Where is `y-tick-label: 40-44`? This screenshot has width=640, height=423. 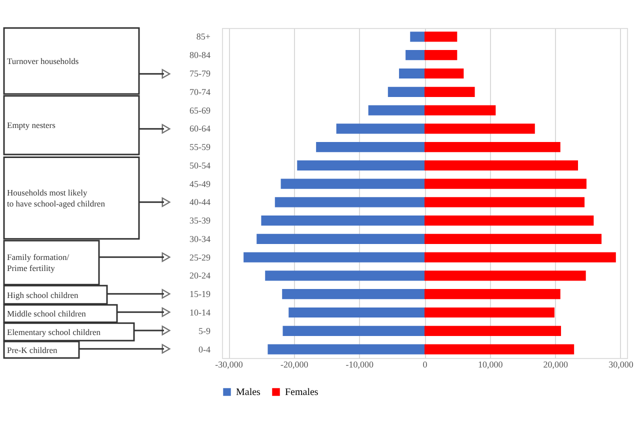 y-tick-label: 40-44 is located at coordinates (200, 202).